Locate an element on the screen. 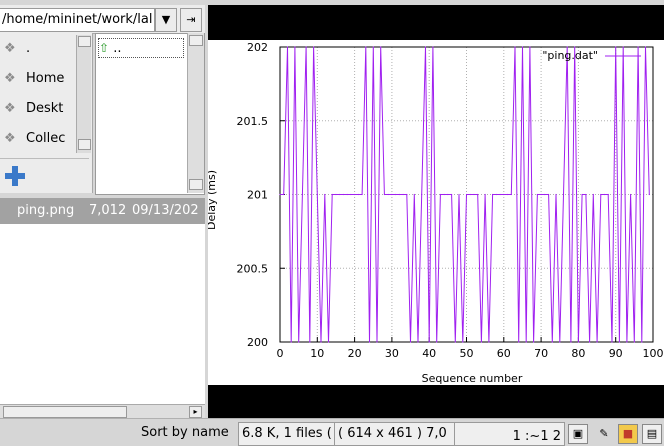 The image size is (664, 446). go-to-path-button: ⇥ is located at coordinates (191, 20).